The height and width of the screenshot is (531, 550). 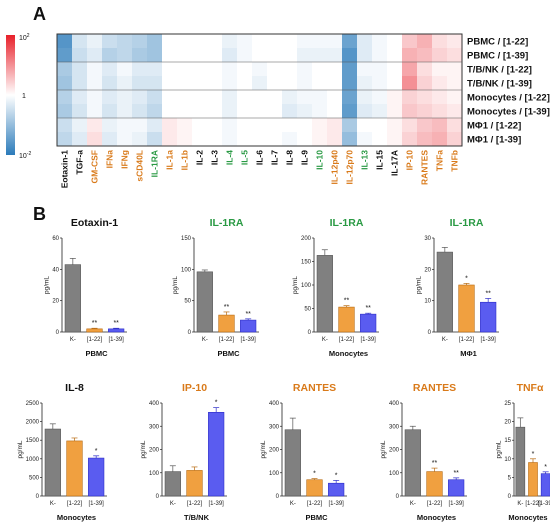 I want to click on y-tick-label: 1000, so click(x=33, y=460).